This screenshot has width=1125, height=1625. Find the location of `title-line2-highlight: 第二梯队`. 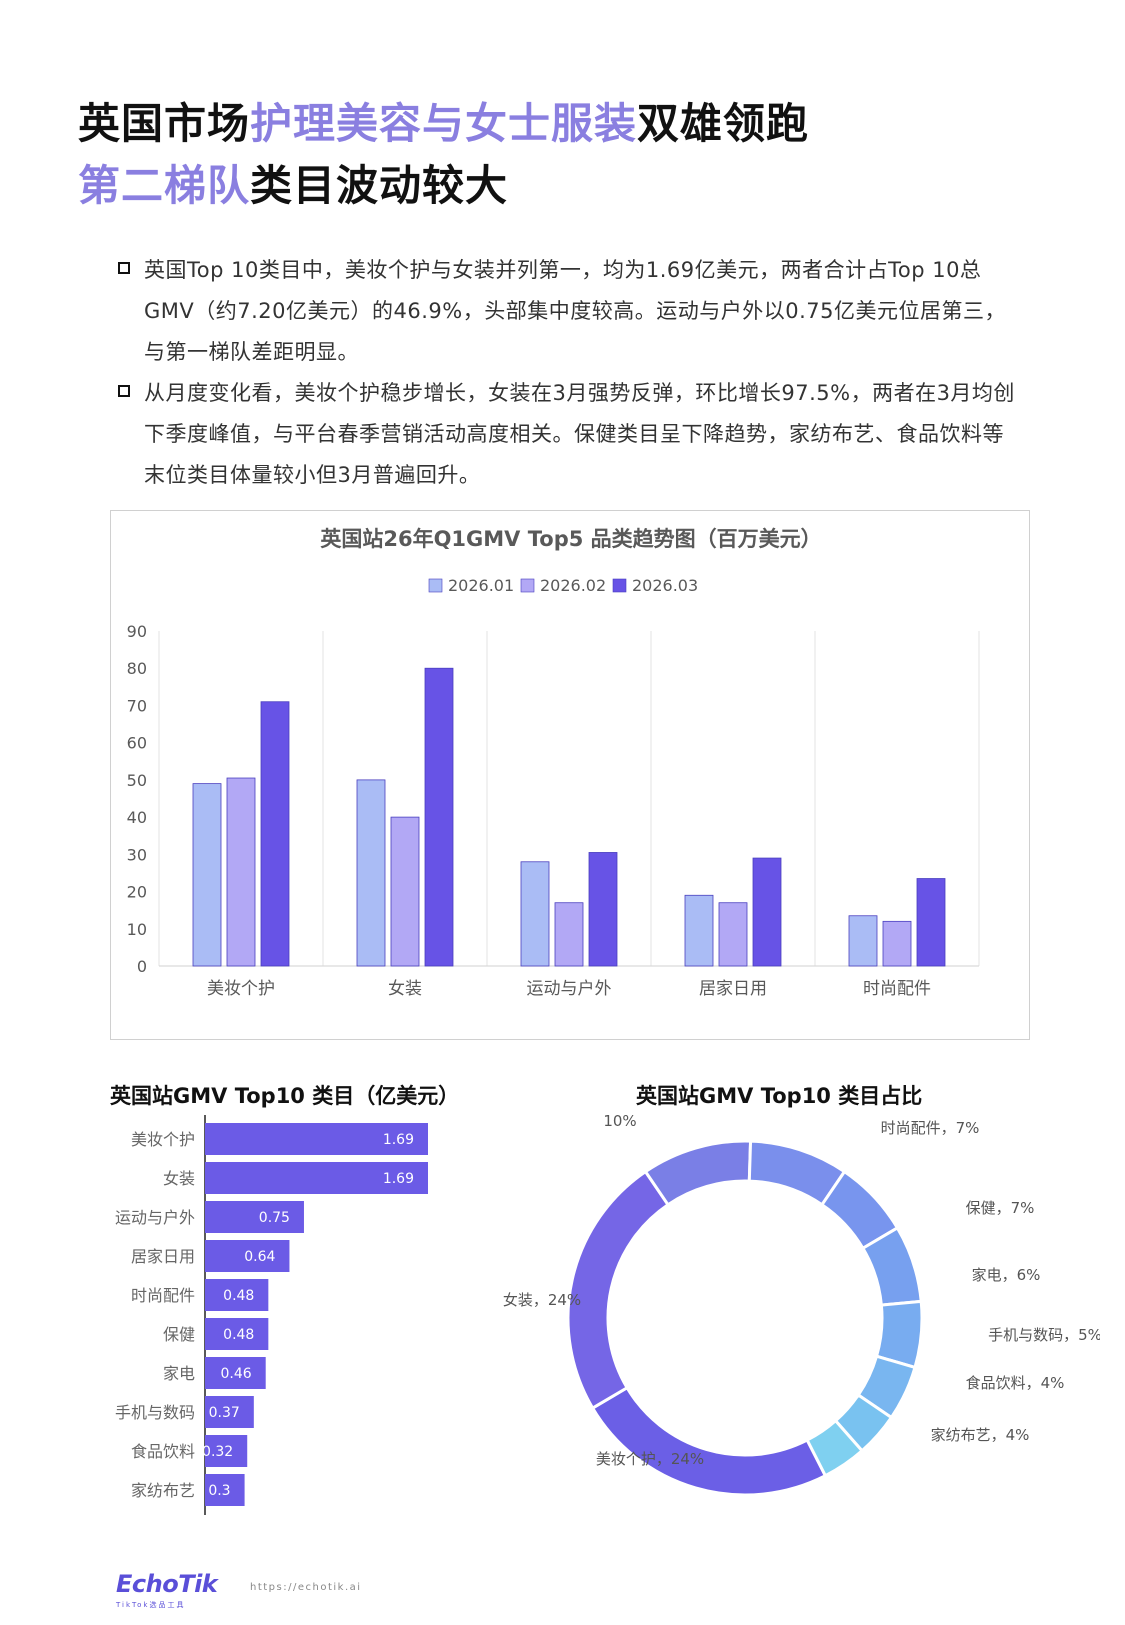

title-line2-highlight: 第二梯队 is located at coordinates (164, 185).